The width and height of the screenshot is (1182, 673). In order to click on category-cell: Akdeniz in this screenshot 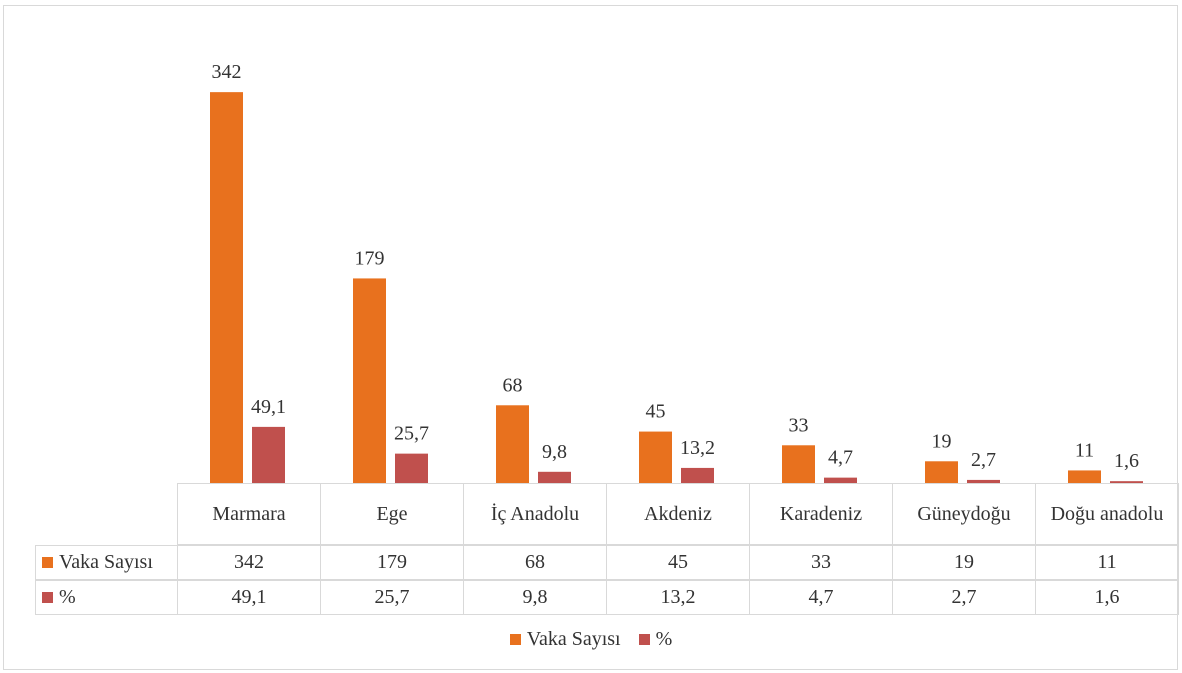, I will do `click(678, 514)`.